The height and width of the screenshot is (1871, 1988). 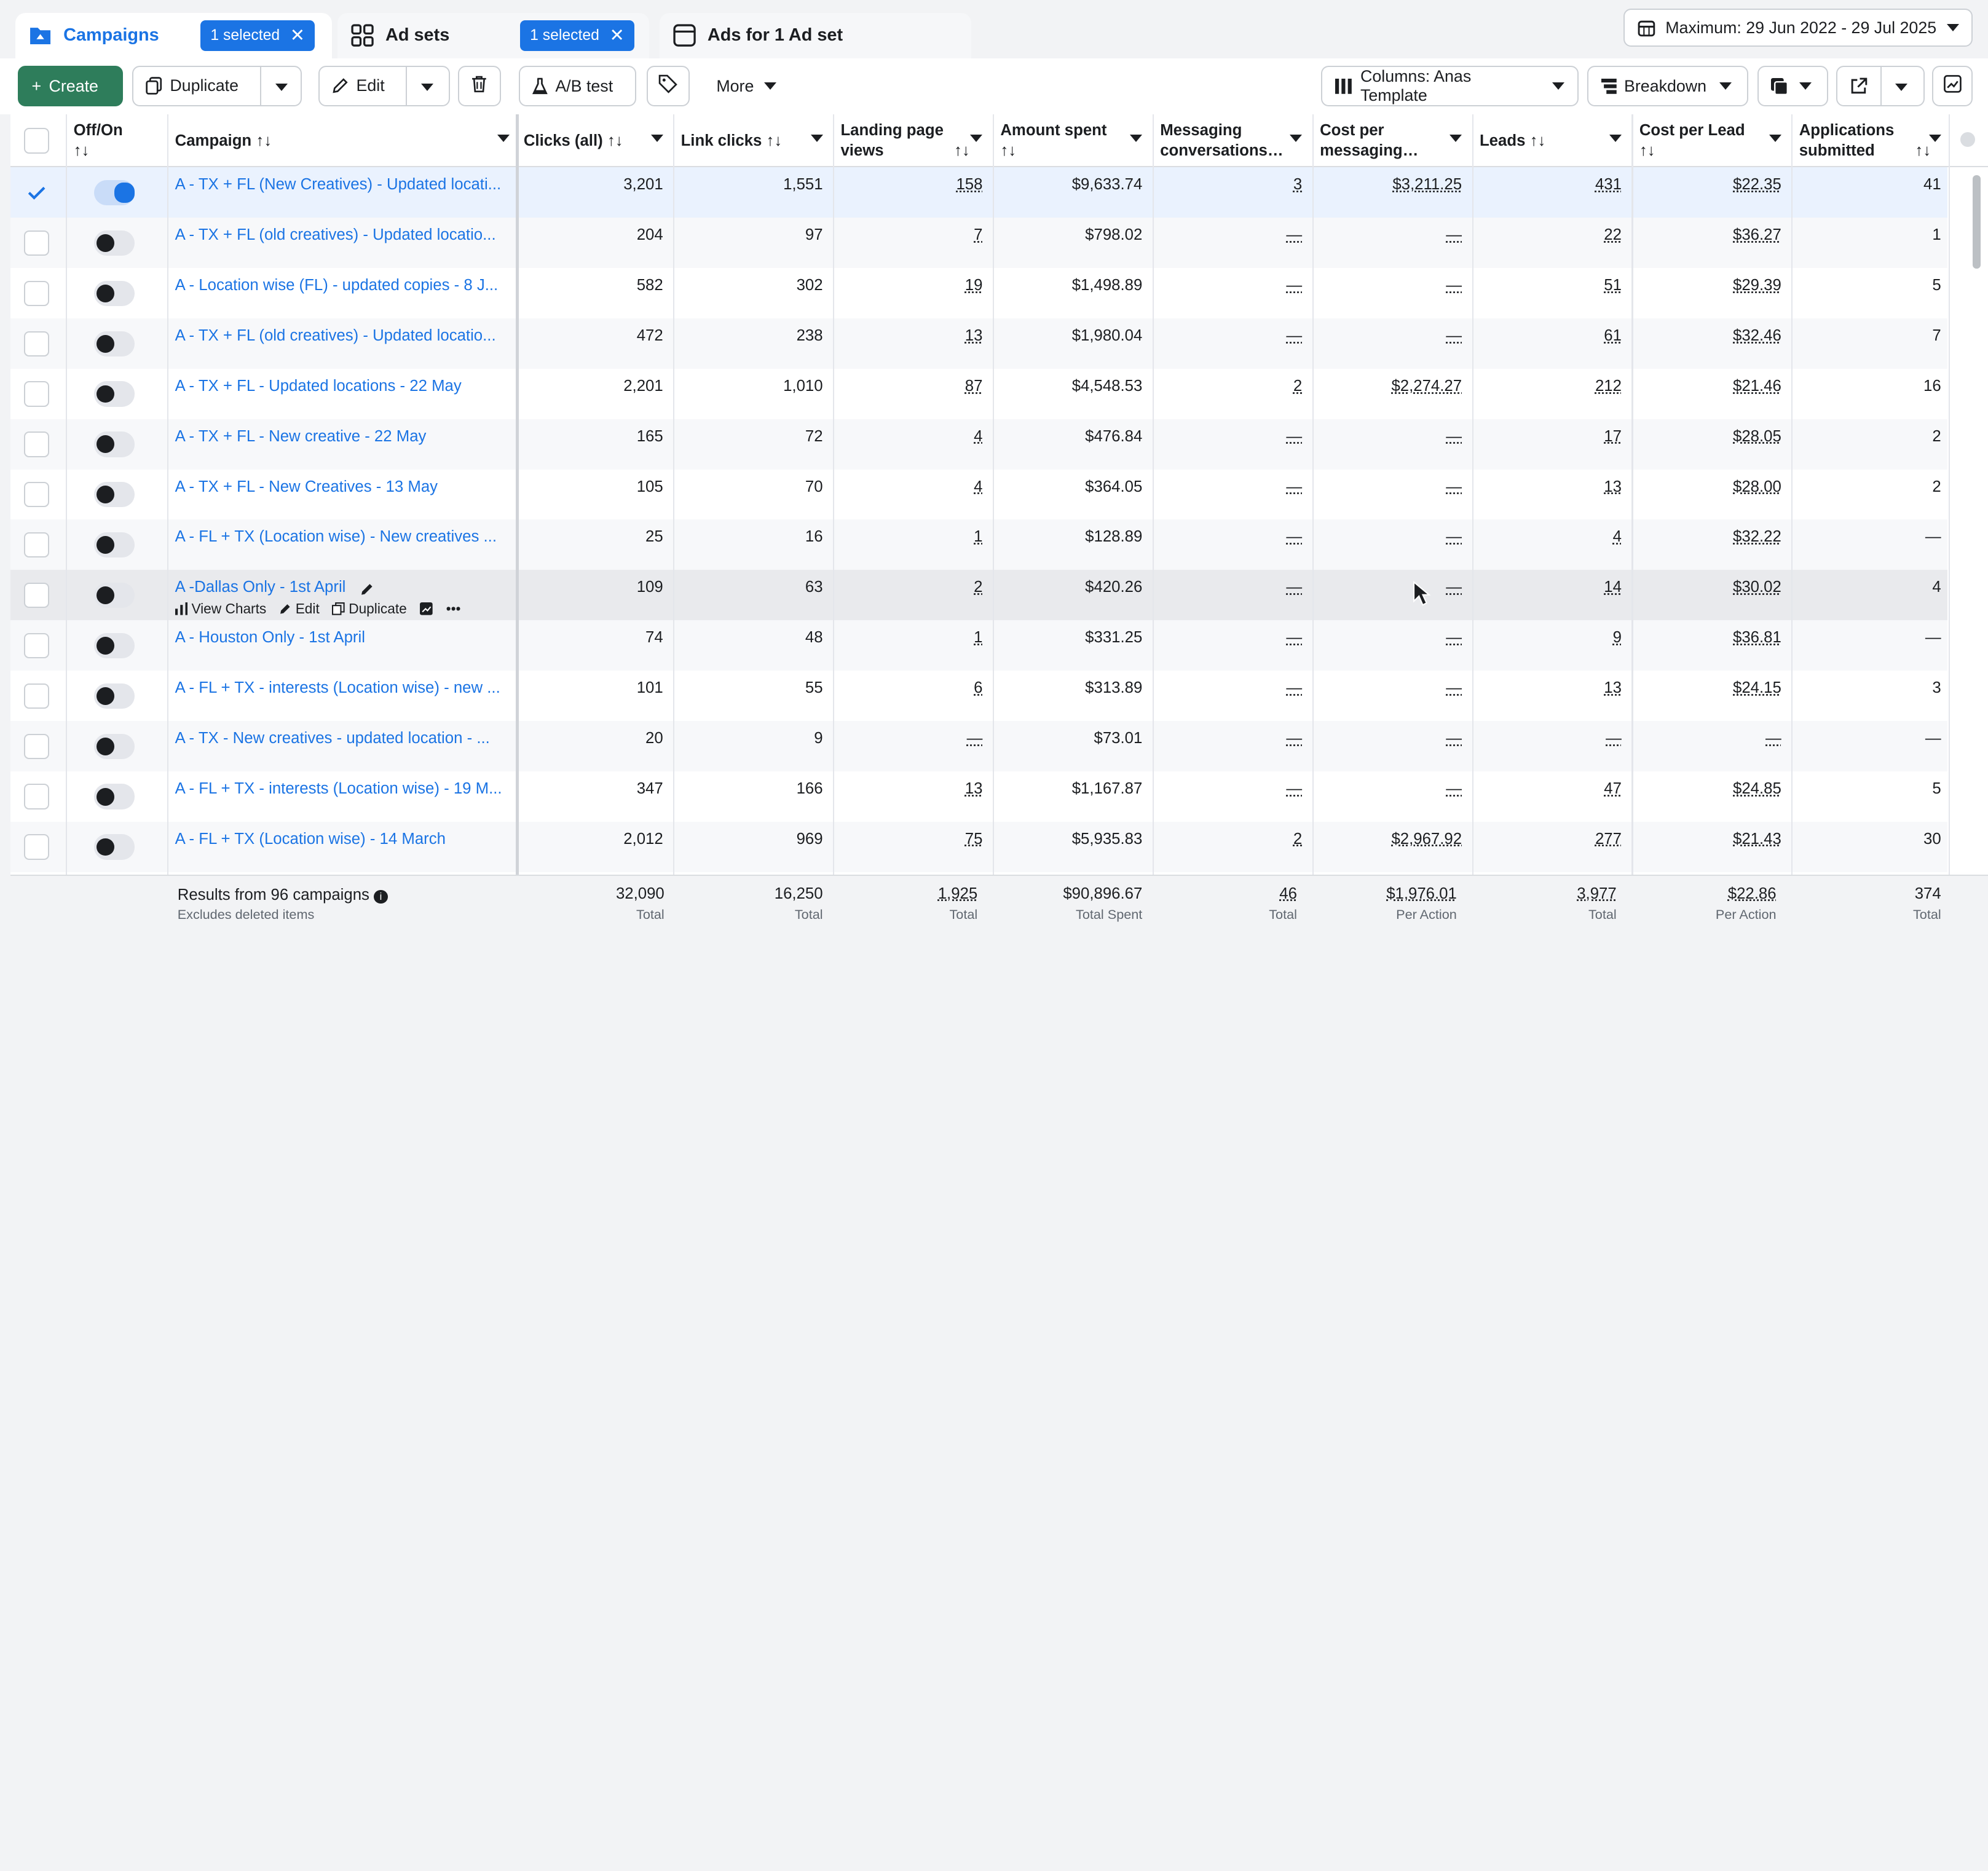 I want to click on close-icon: ✕, so click(x=297, y=35).